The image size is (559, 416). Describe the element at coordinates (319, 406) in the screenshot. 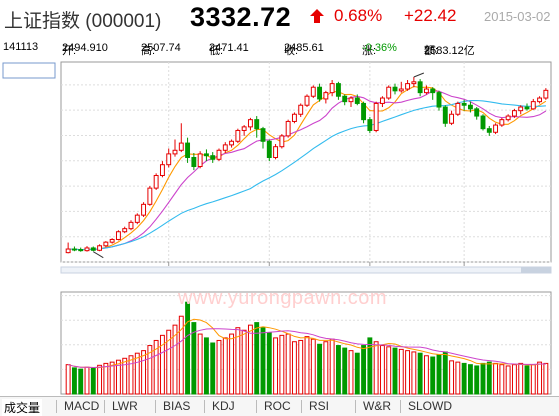

I see `tab-rsi: RSI` at that location.